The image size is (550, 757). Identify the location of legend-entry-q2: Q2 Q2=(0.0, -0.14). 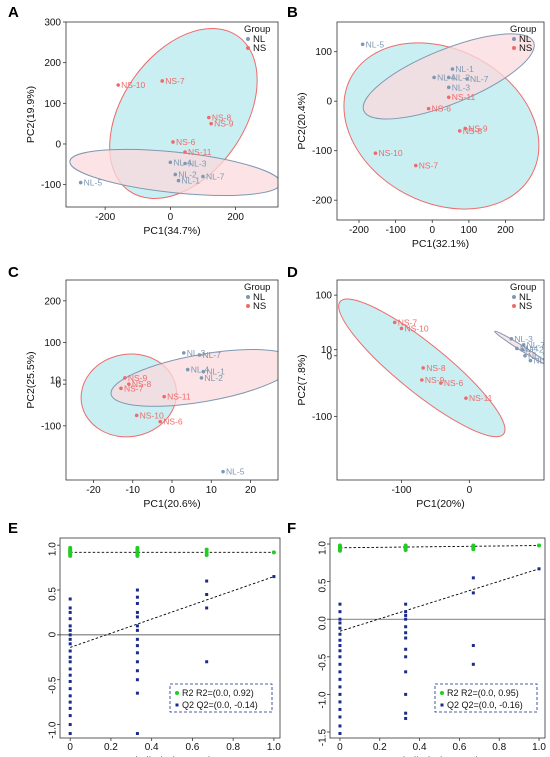
(220, 705).